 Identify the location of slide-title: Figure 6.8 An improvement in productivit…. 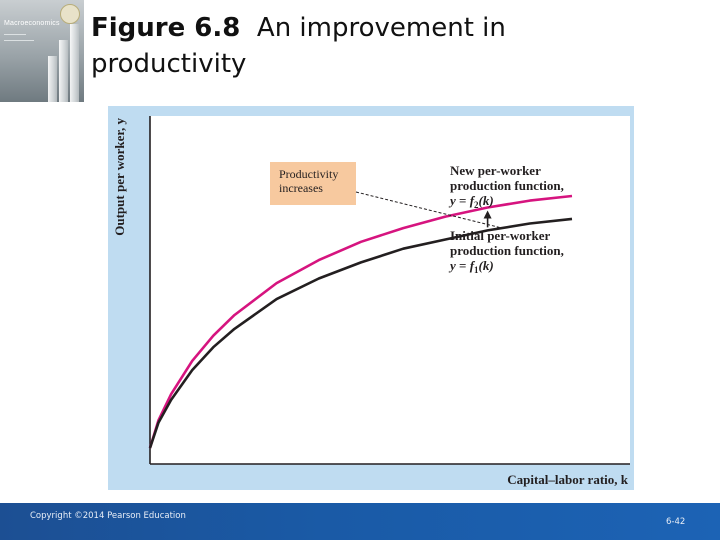
(391, 46).